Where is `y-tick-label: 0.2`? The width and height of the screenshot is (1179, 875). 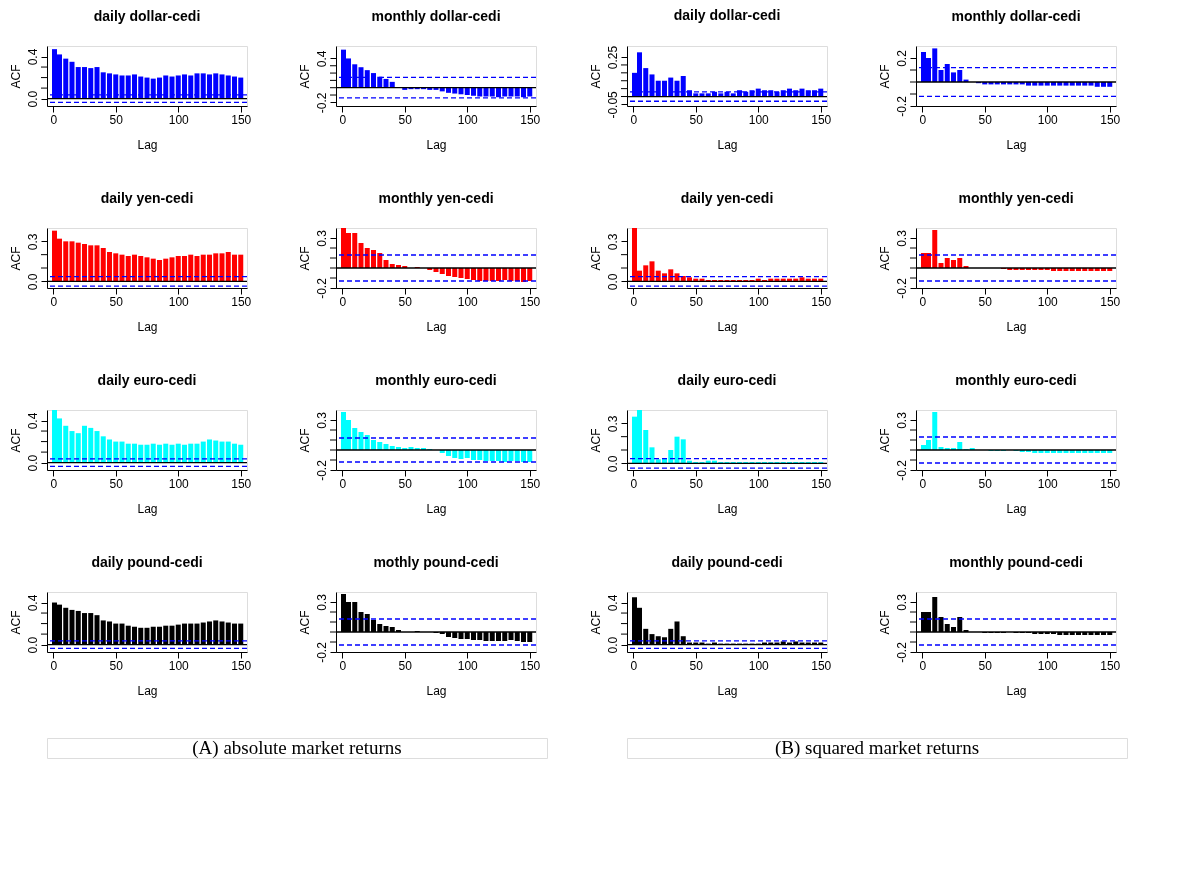
y-tick-label: 0.2 is located at coordinates (901, 58).